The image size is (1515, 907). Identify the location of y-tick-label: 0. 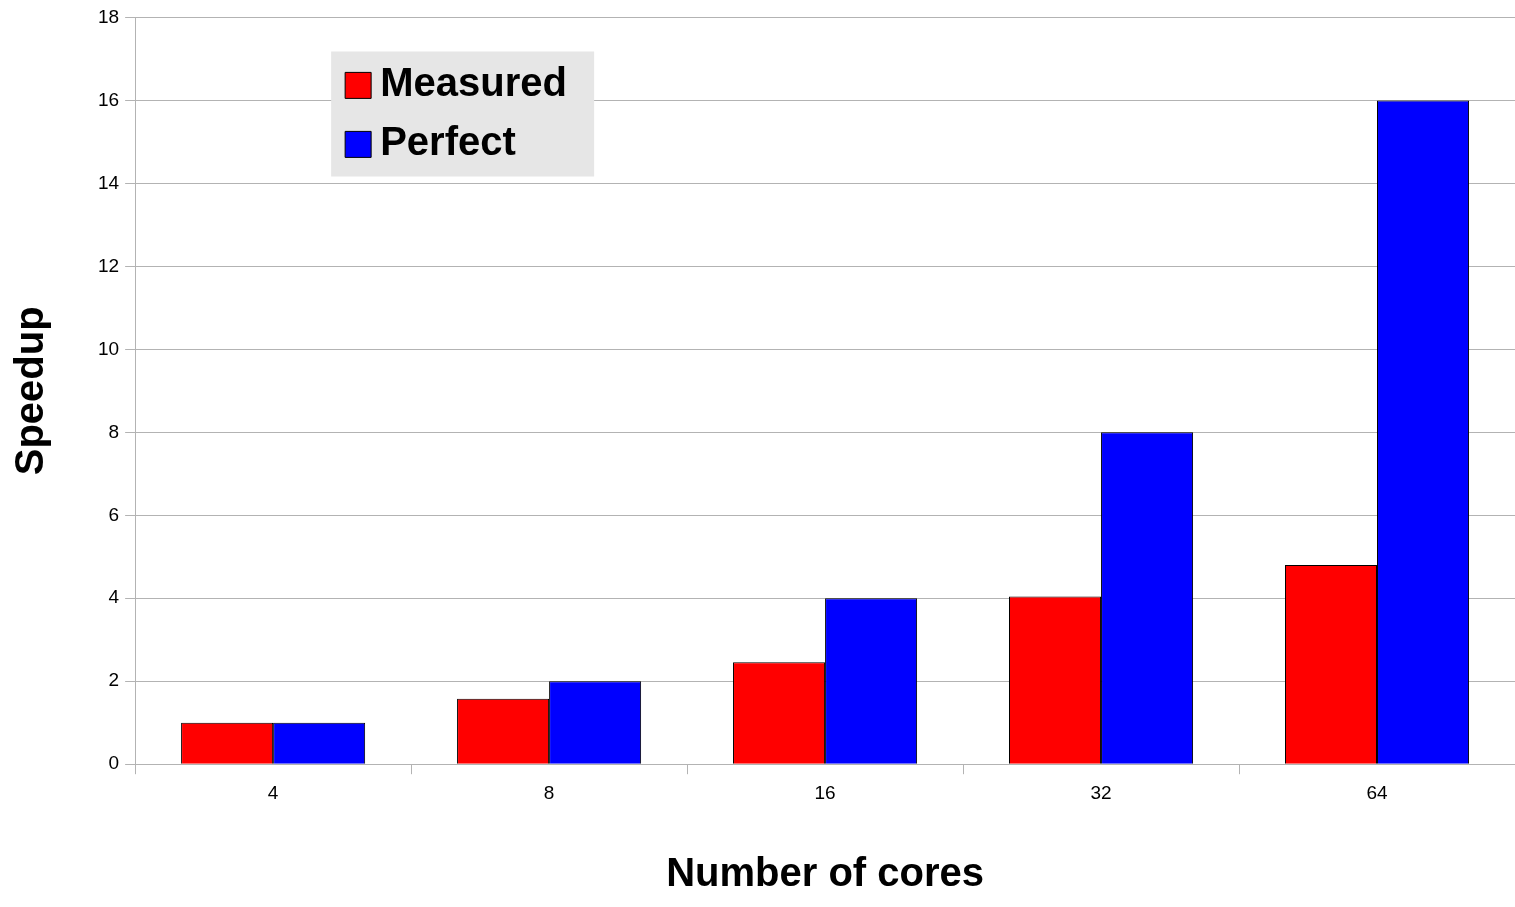
(114, 763).